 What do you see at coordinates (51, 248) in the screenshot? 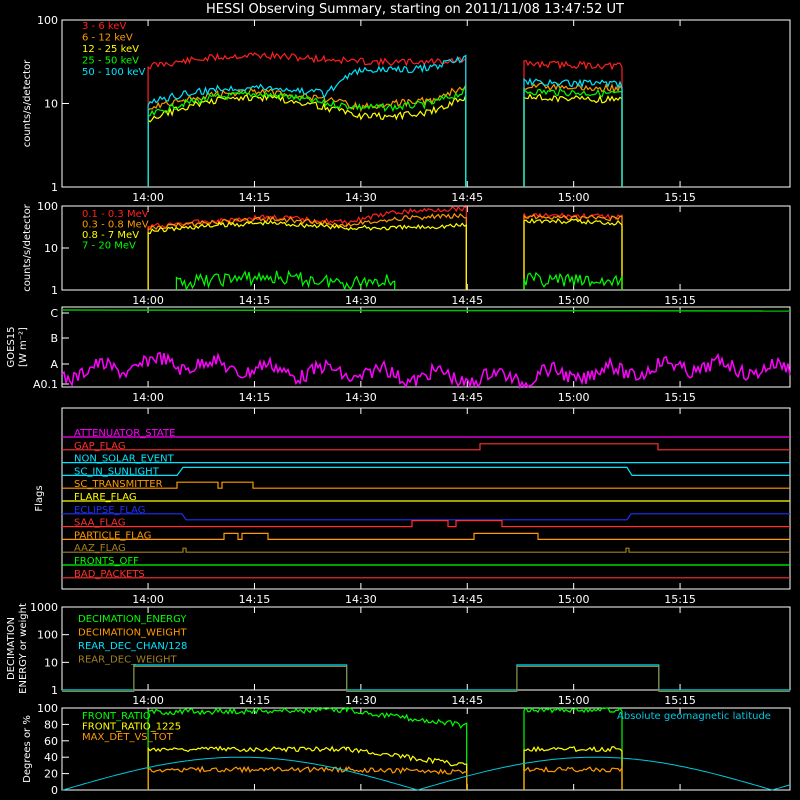
I see `lc-high-ytick-label: 10` at bounding box center [51, 248].